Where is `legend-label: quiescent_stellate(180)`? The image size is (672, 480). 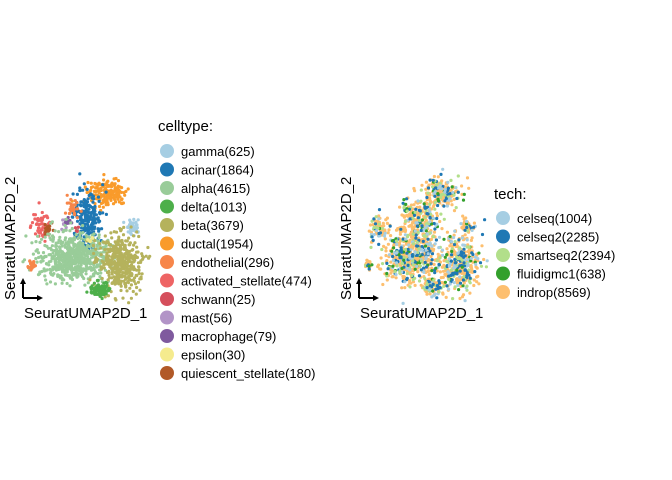 legend-label: quiescent_stellate(180) is located at coordinates (248, 373).